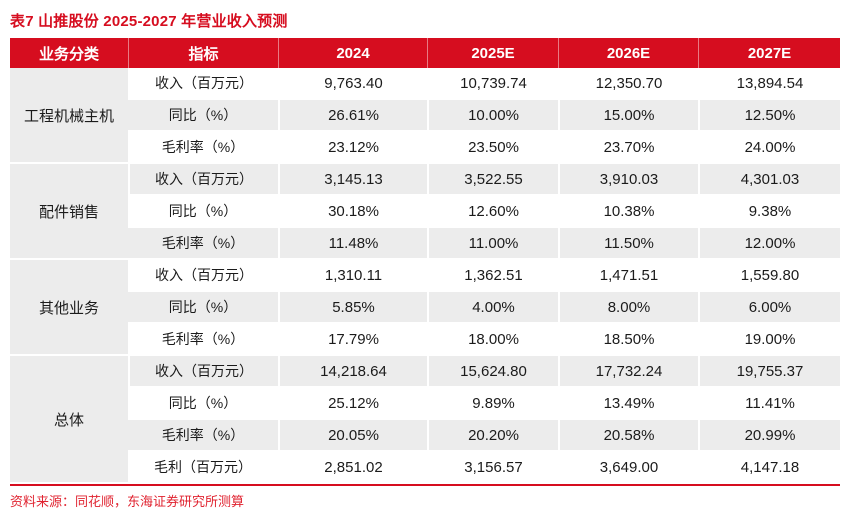 Image resolution: width=861 pixels, height=513 pixels. What do you see at coordinates (69, 53) in the screenshot?
I see `column-header-business-category: 业务分类` at bounding box center [69, 53].